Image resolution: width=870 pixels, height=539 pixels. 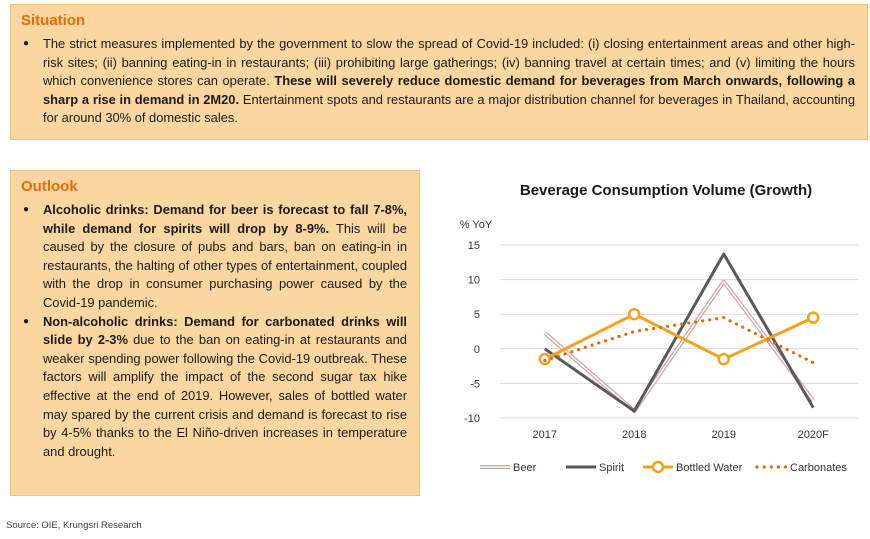 What do you see at coordinates (679, 336) in the screenshot?
I see `series-line-bottled-water` at bounding box center [679, 336].